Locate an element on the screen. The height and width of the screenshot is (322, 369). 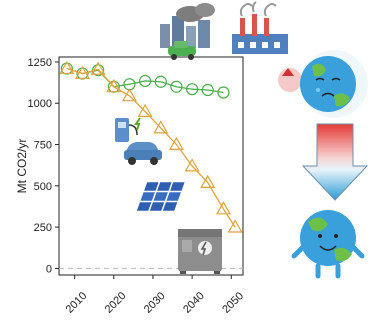
y-tick-label: 500 is located at coordinates (43, 187).